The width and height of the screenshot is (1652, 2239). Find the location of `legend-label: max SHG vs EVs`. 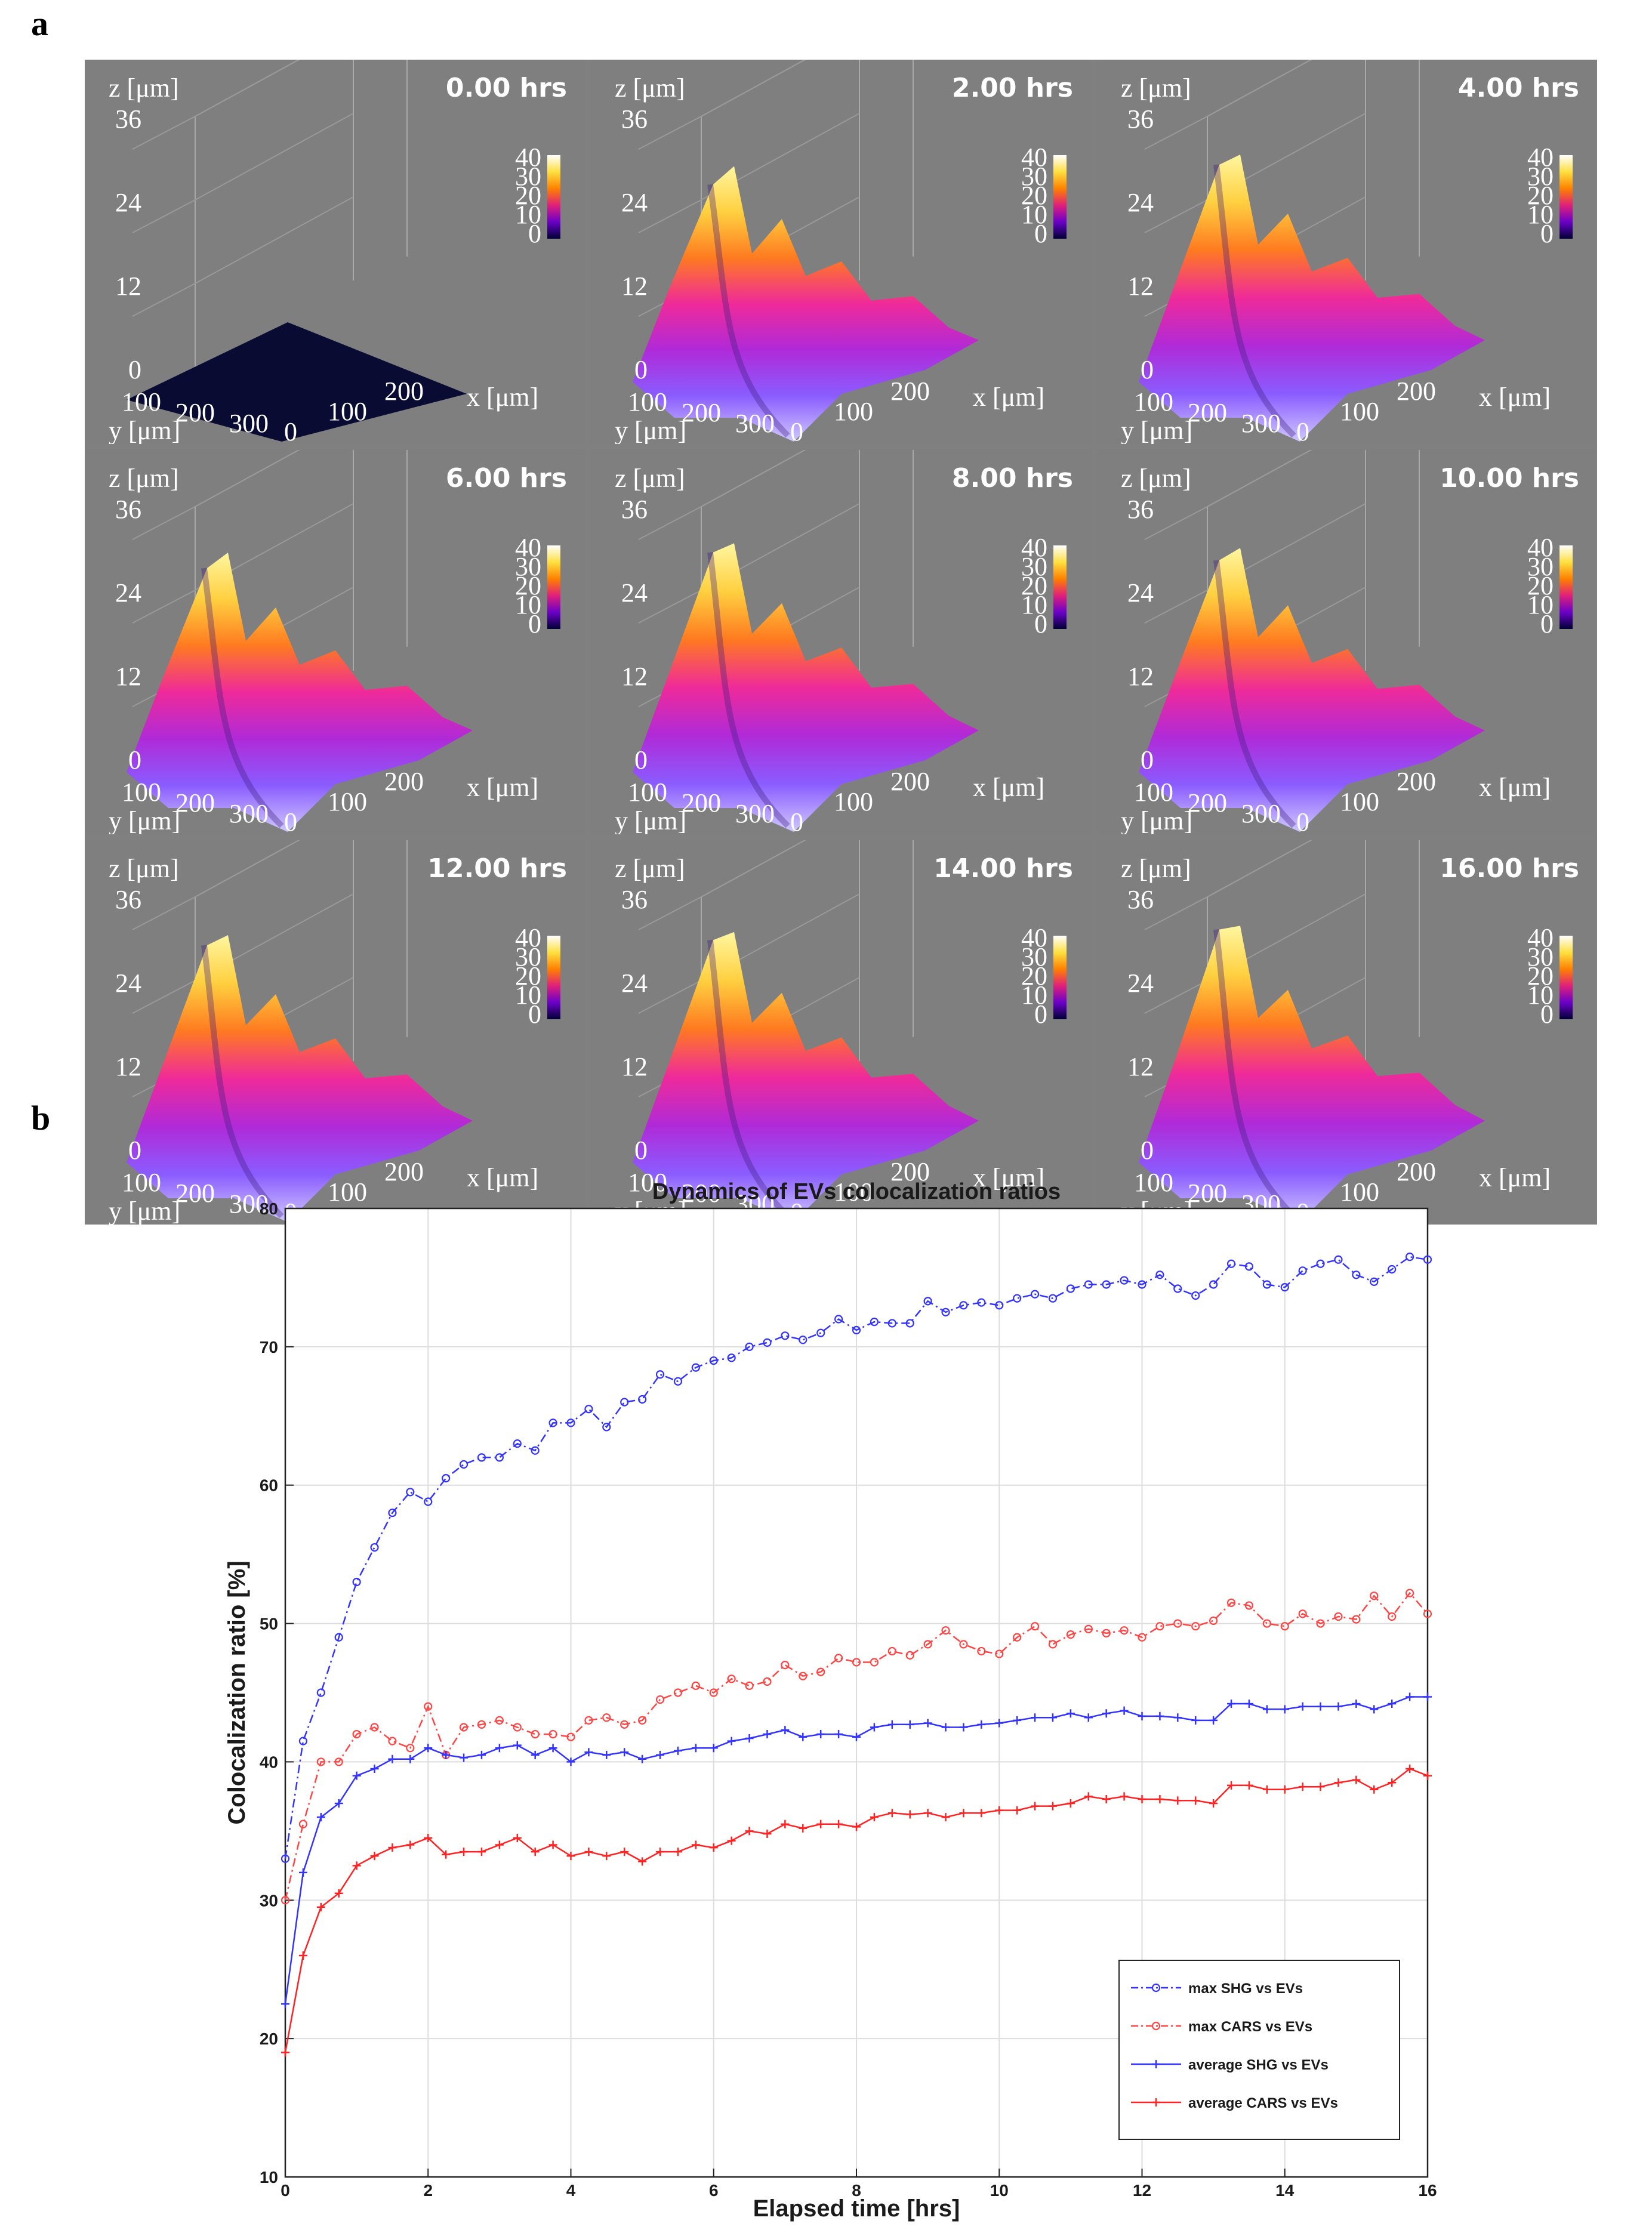

legend-label: max SHG vs EVs is located at coordinates (1245, 1989).